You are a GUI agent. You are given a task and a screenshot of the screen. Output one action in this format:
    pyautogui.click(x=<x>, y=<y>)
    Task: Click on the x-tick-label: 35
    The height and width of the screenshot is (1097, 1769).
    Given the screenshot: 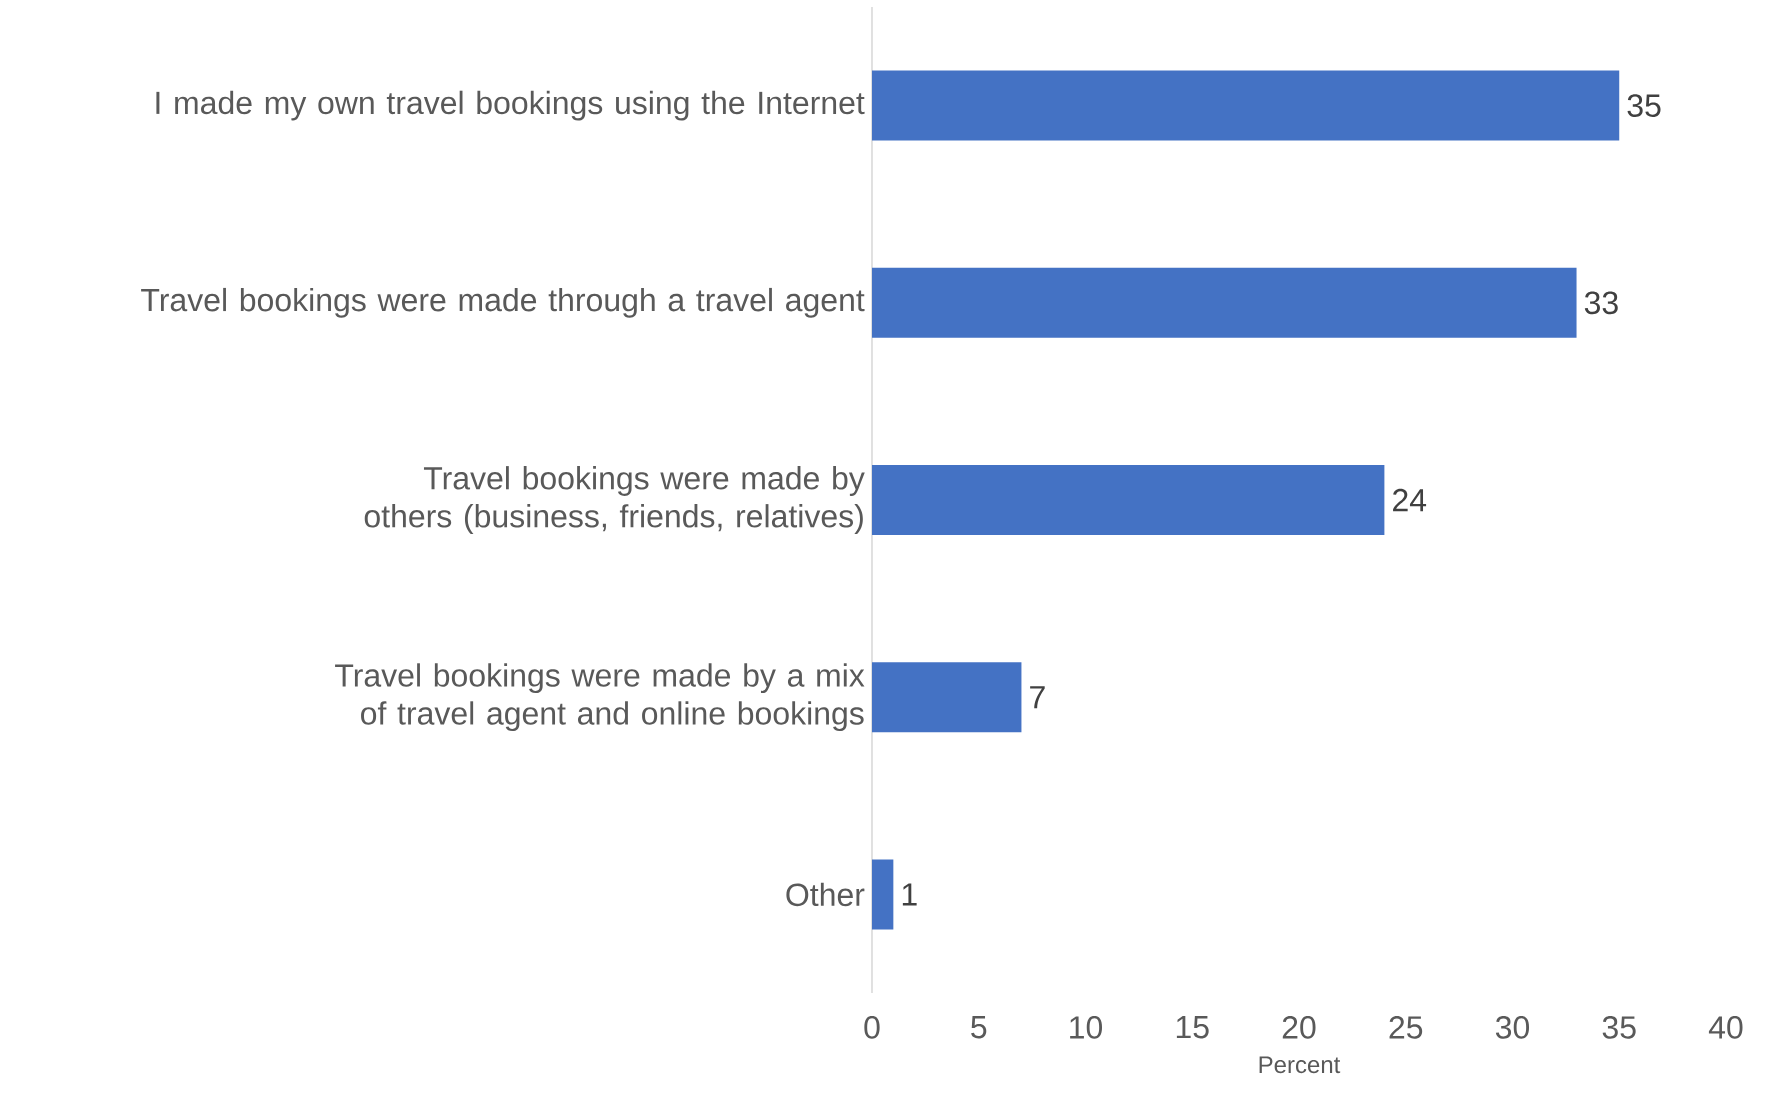 What is the action you would take?
    pyautogui.click(x=1619, y=1027)
    